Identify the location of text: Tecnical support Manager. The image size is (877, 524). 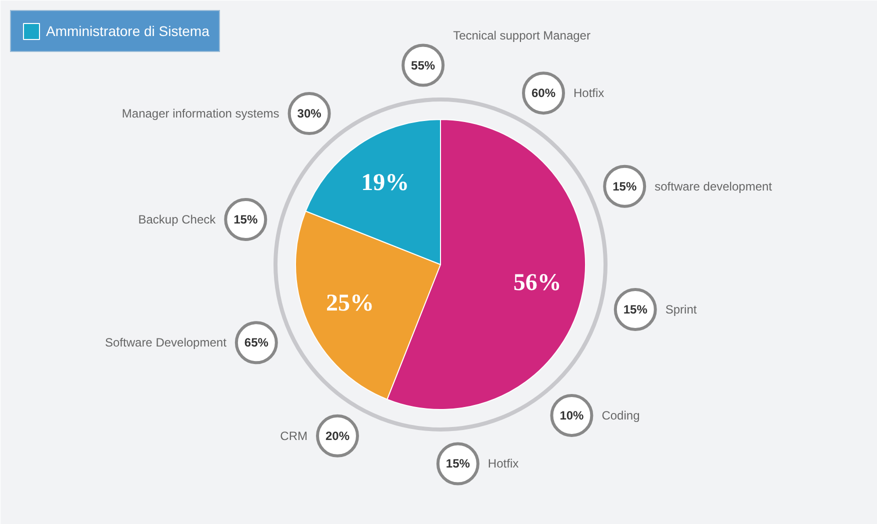
(521, 35).